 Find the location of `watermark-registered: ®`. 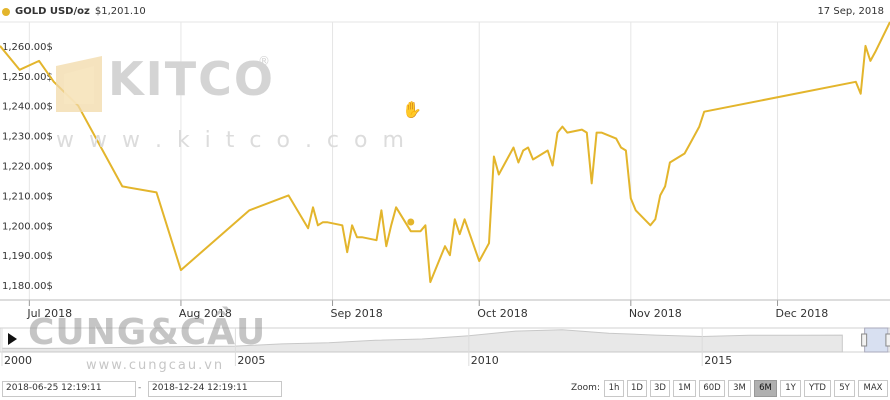

watermark-registered: ® is located at coordinates (264, 61).